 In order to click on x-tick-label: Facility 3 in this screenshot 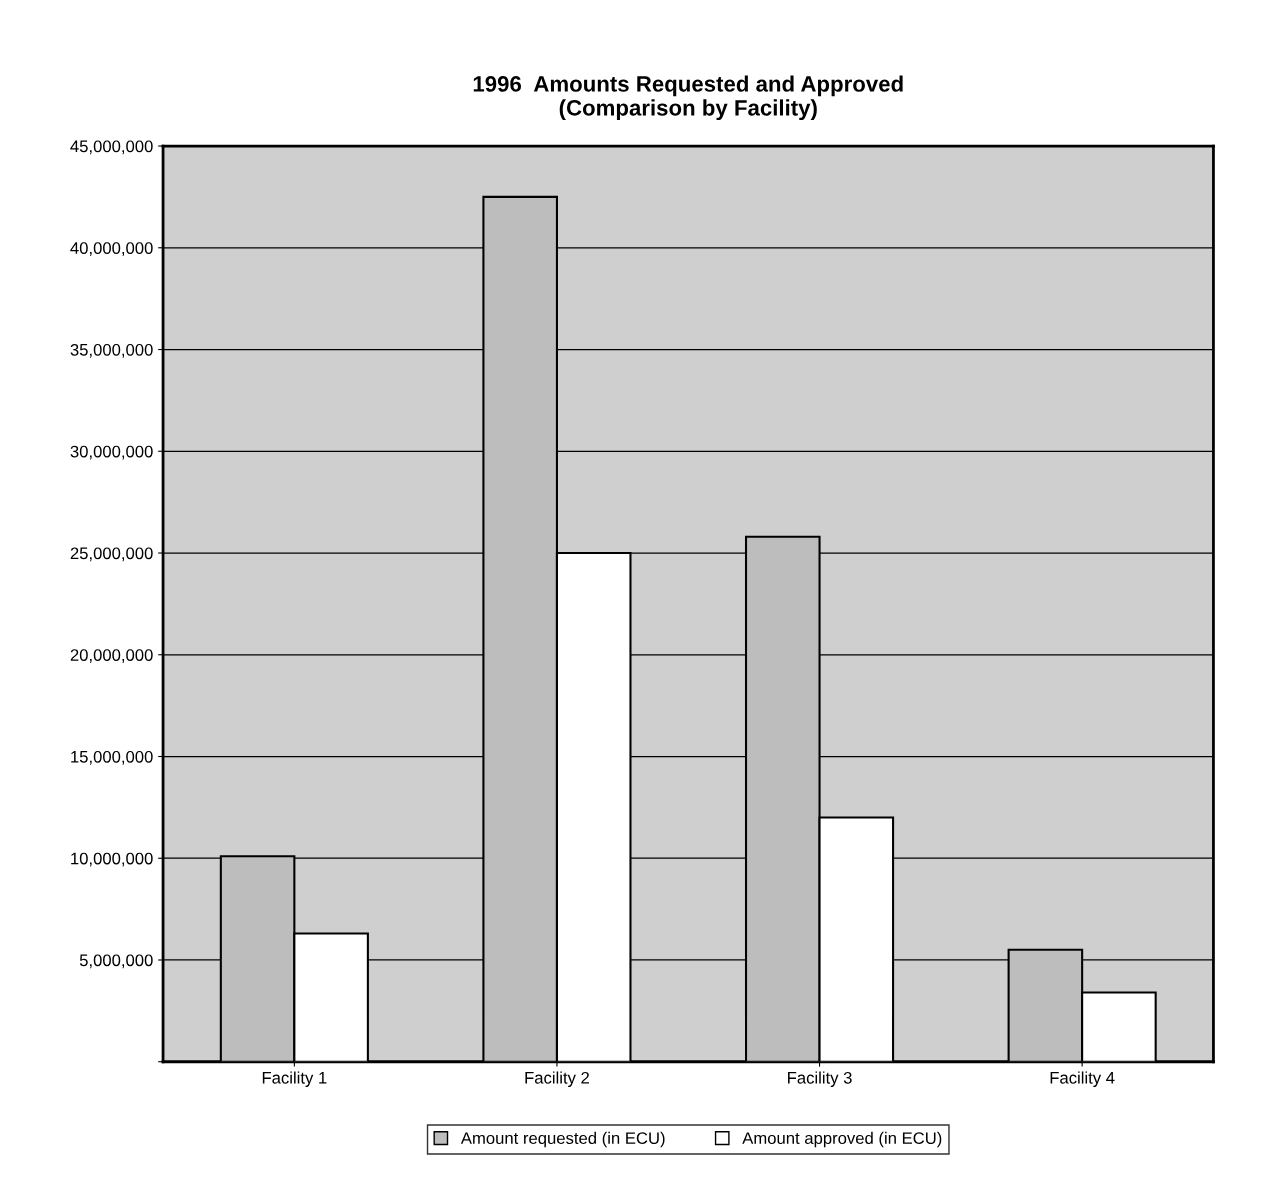, I will do `click(820, 1079)`.